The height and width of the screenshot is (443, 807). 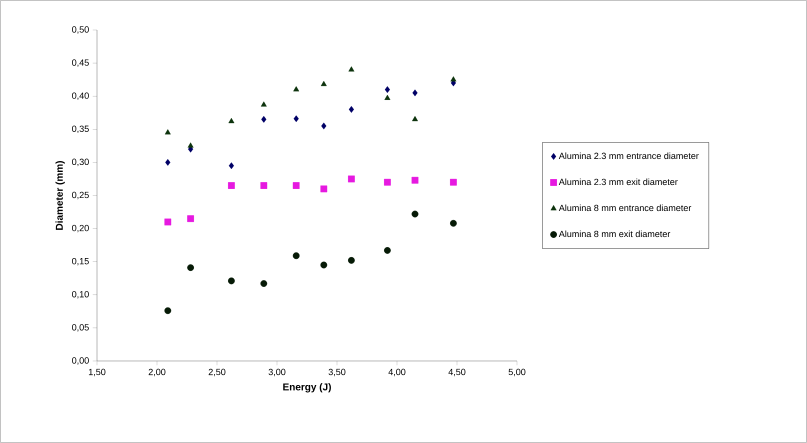 I want to click on y-tick-label: 0,20, so click(x=80, y=228).